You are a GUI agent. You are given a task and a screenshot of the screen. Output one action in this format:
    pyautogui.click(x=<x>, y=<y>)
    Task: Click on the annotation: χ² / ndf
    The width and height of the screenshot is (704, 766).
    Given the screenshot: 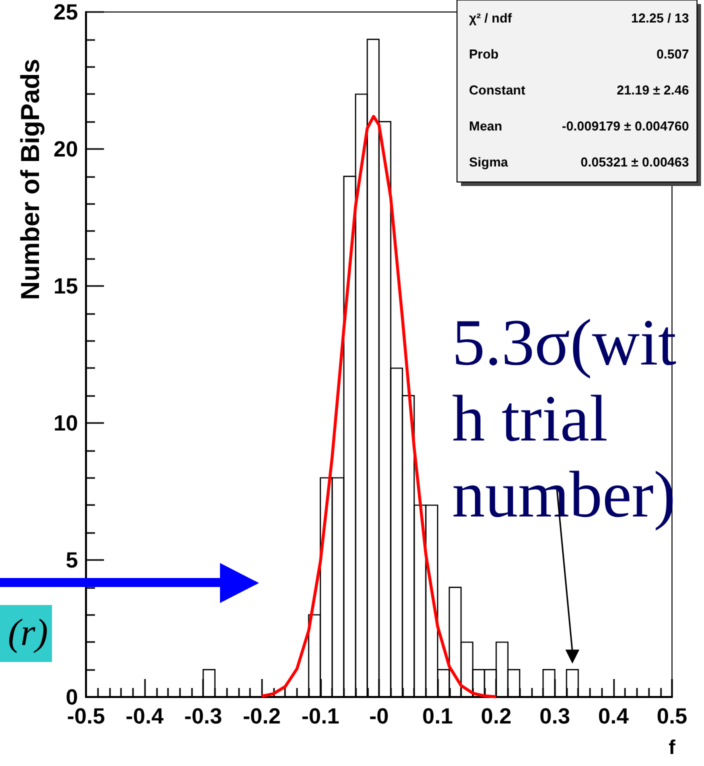 What is the action you would take?
    pyautogui.click(x=491, y=18)
    